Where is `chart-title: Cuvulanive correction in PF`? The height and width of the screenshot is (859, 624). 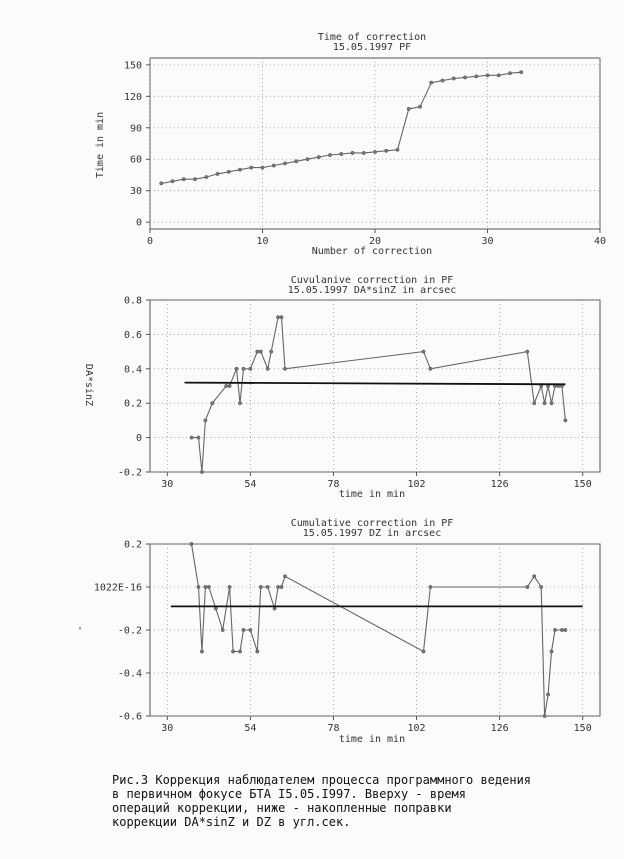 chart-title: Cuvulanive correction in PF is located at coordinates (372, 280).